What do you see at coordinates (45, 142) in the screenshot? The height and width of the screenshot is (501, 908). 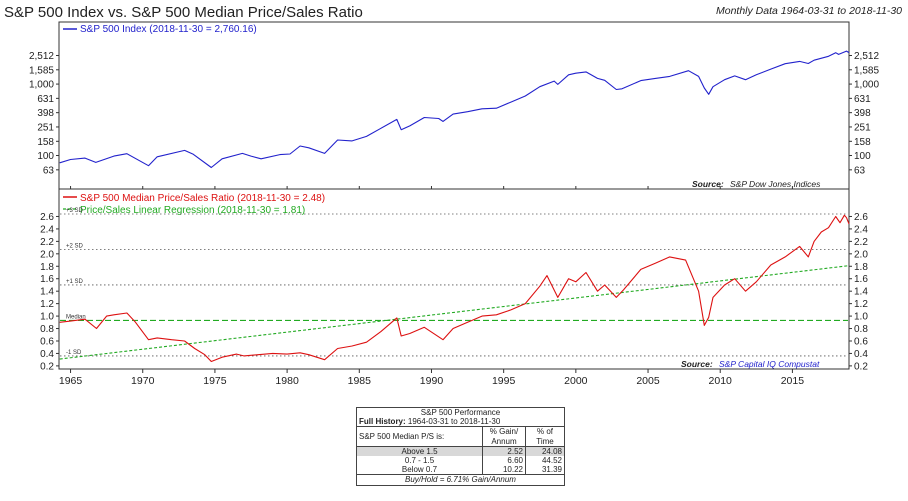 I see `top-ytick-label-left: 158` at bounding box center [45, 142].